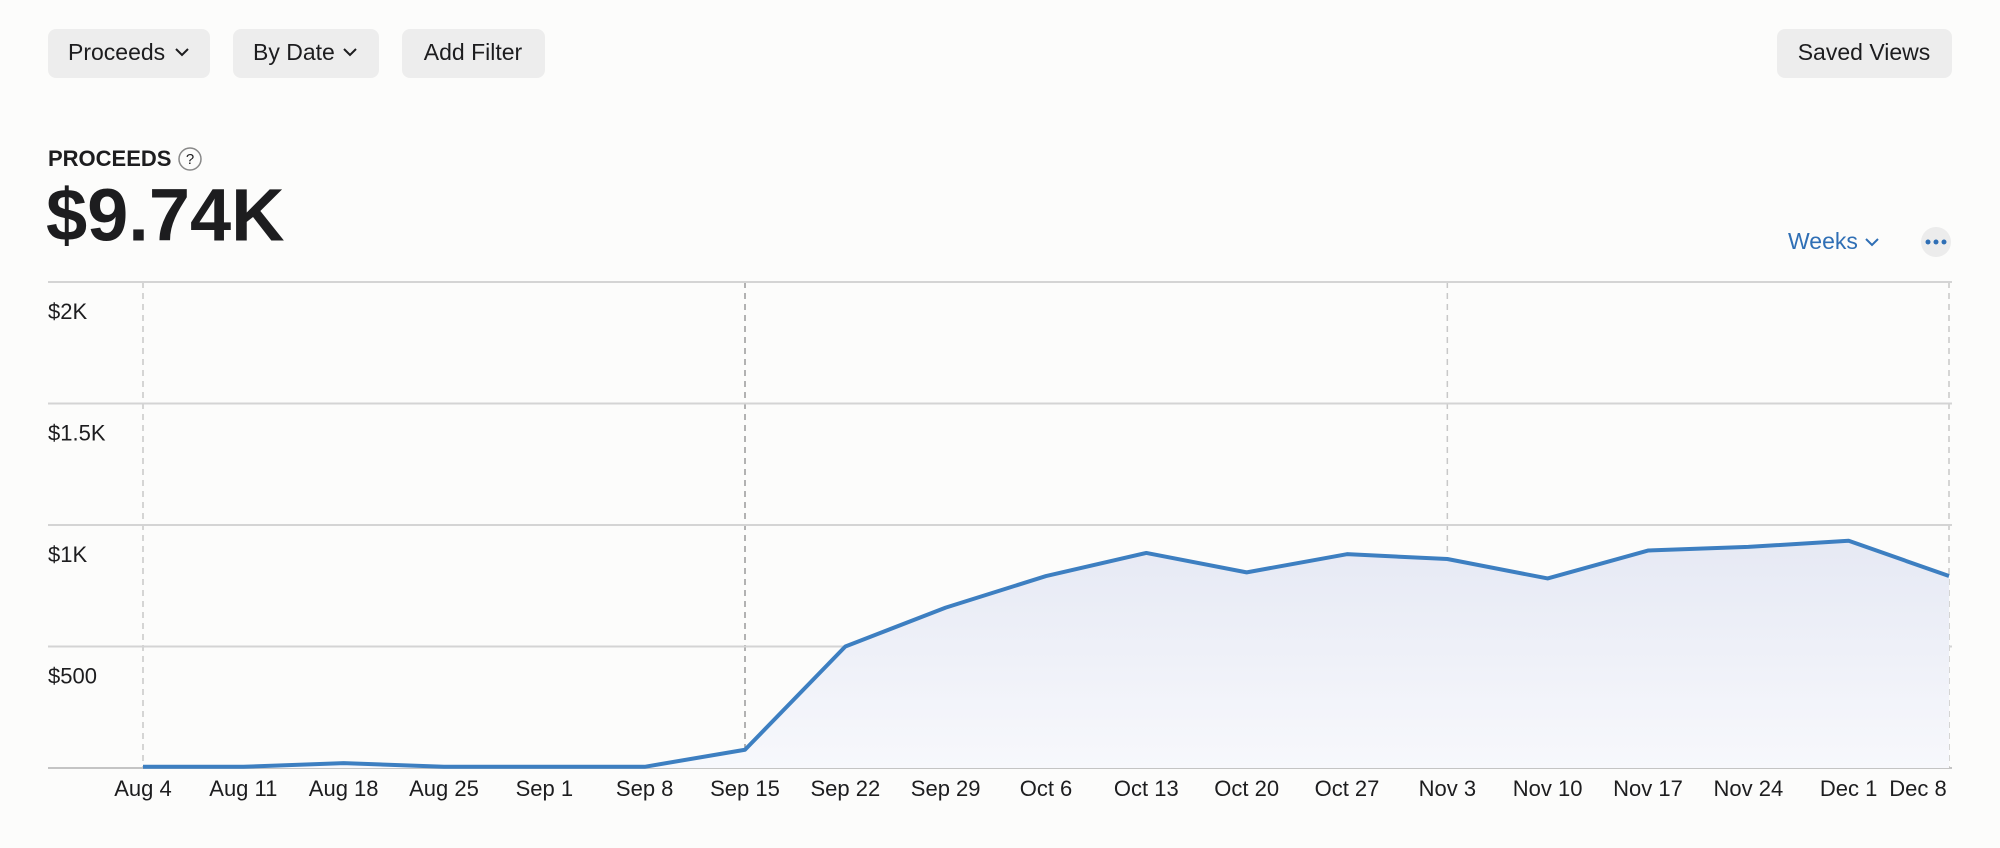  I want to click on add-filter-button: Add Filter, so click(473, 53).